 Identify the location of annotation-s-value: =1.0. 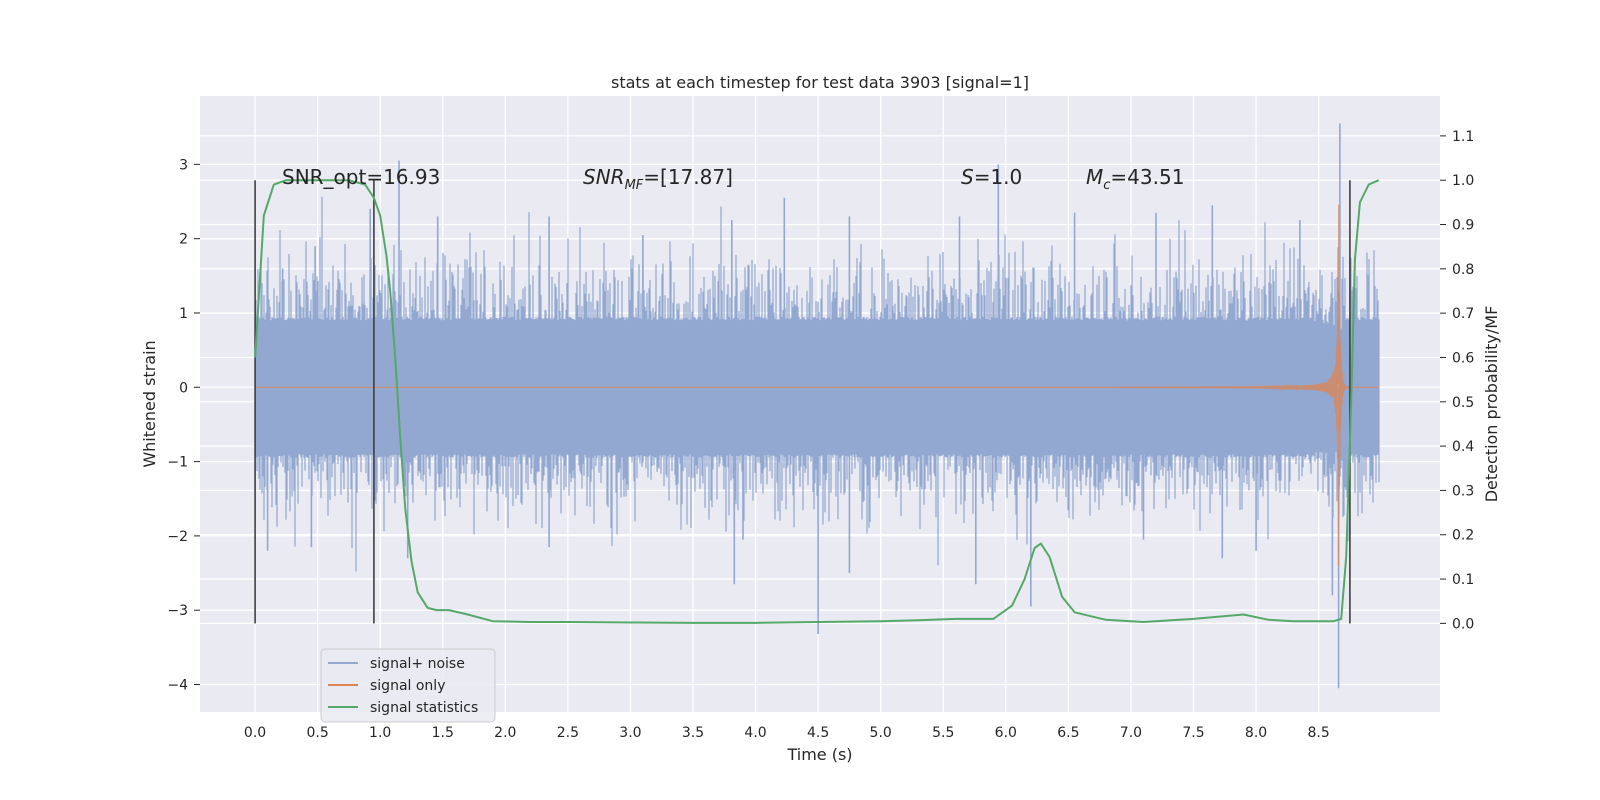
(998, 177).